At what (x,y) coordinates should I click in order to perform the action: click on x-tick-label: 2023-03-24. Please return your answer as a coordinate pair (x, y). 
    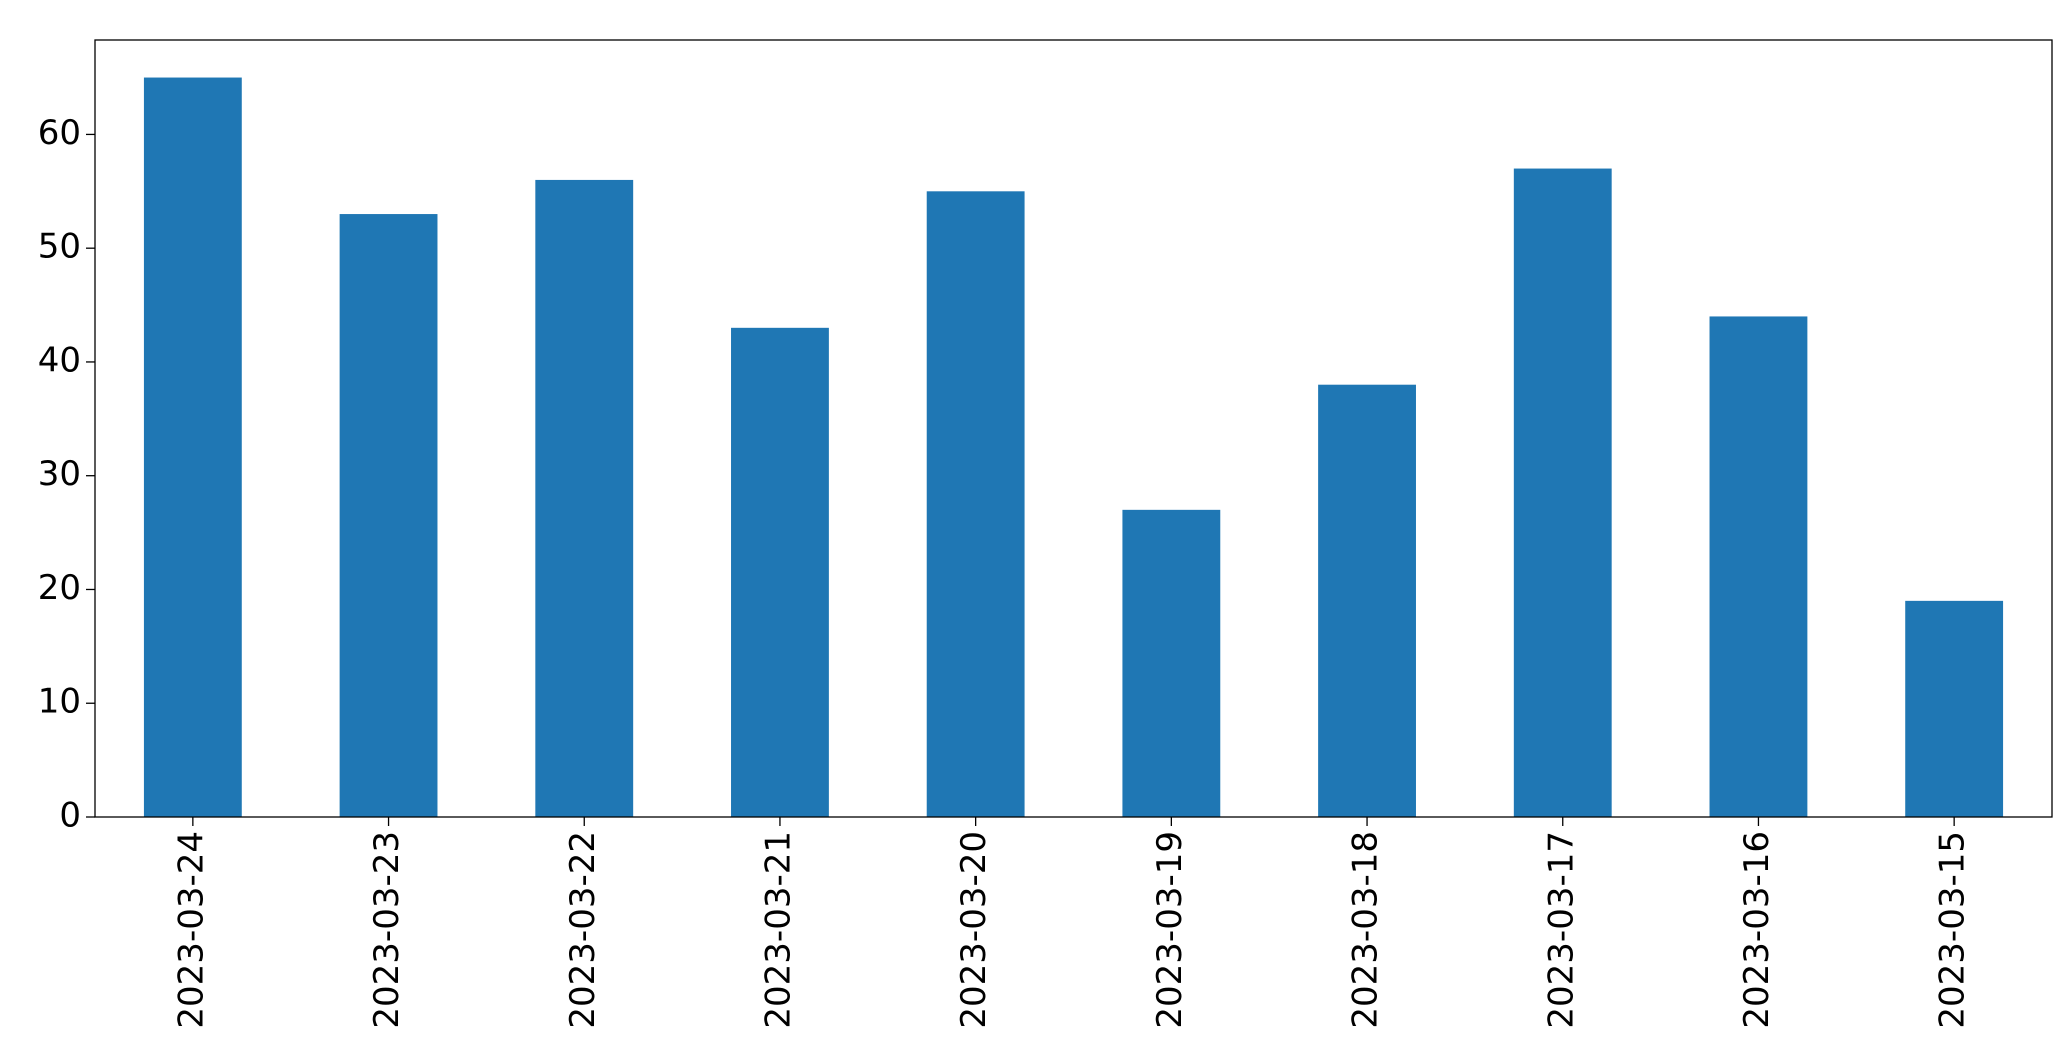
    Looking at the image, I should click on (191, 930).